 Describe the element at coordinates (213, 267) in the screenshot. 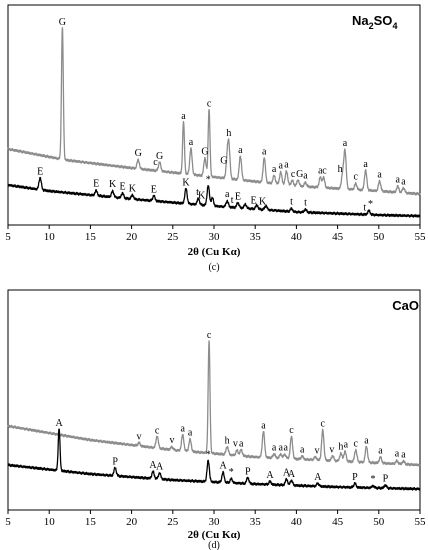

I see `panel-c-subfigure-label: (c)` at that location.